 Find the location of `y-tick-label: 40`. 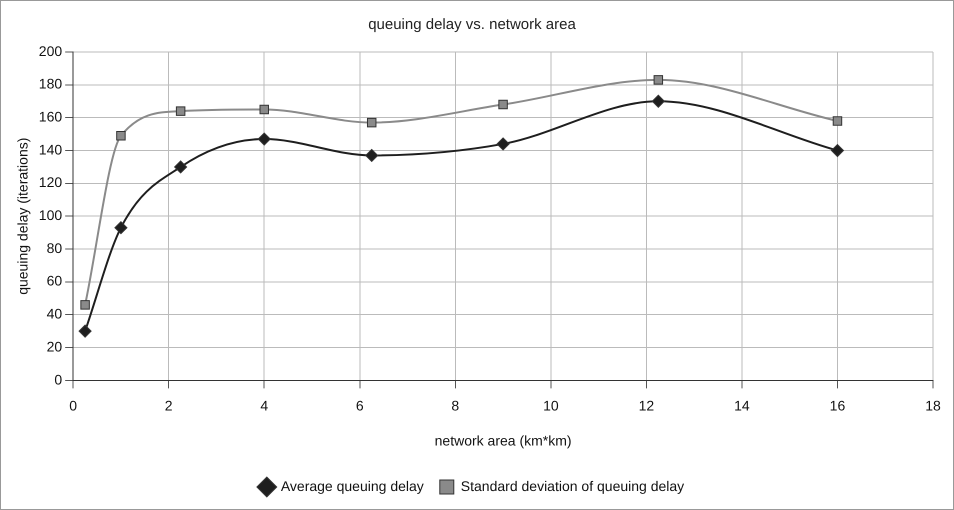

y-tick-label: 40 is located at coordinates (54, 314).